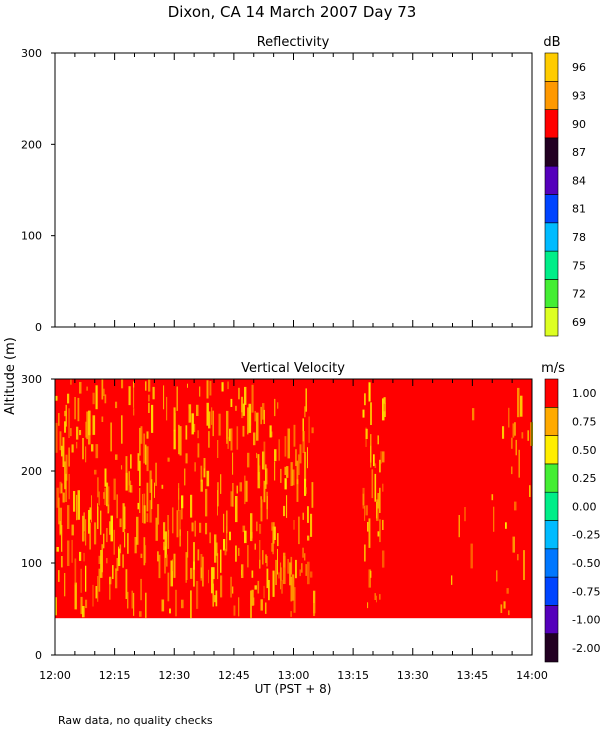  I want to click on reflectivity-colorbar-label: 93, so click(579, 95).